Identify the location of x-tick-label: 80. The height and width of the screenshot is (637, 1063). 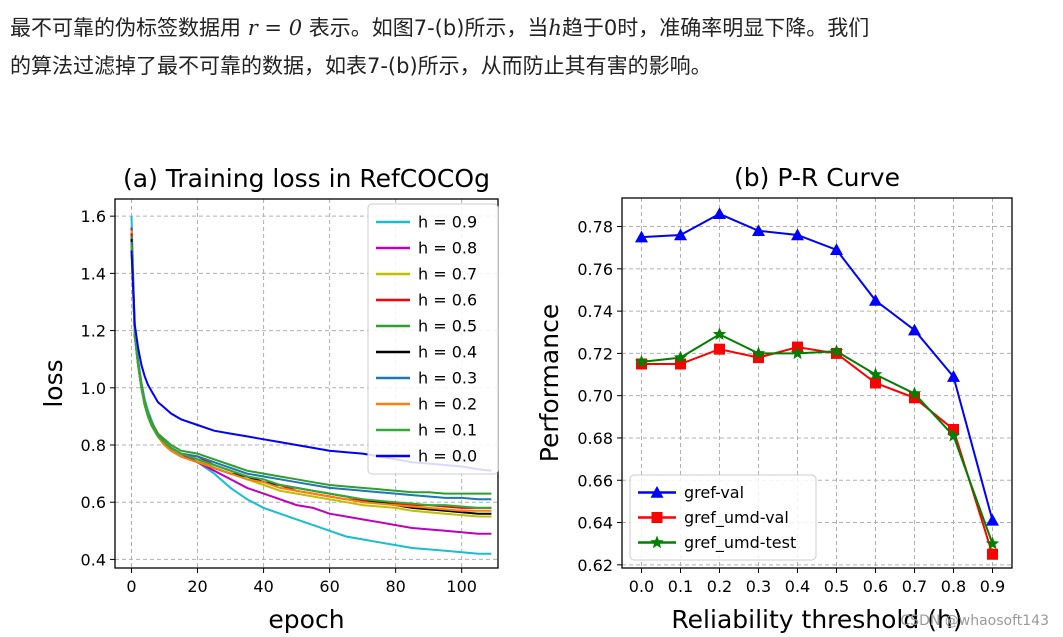
(395, 586).